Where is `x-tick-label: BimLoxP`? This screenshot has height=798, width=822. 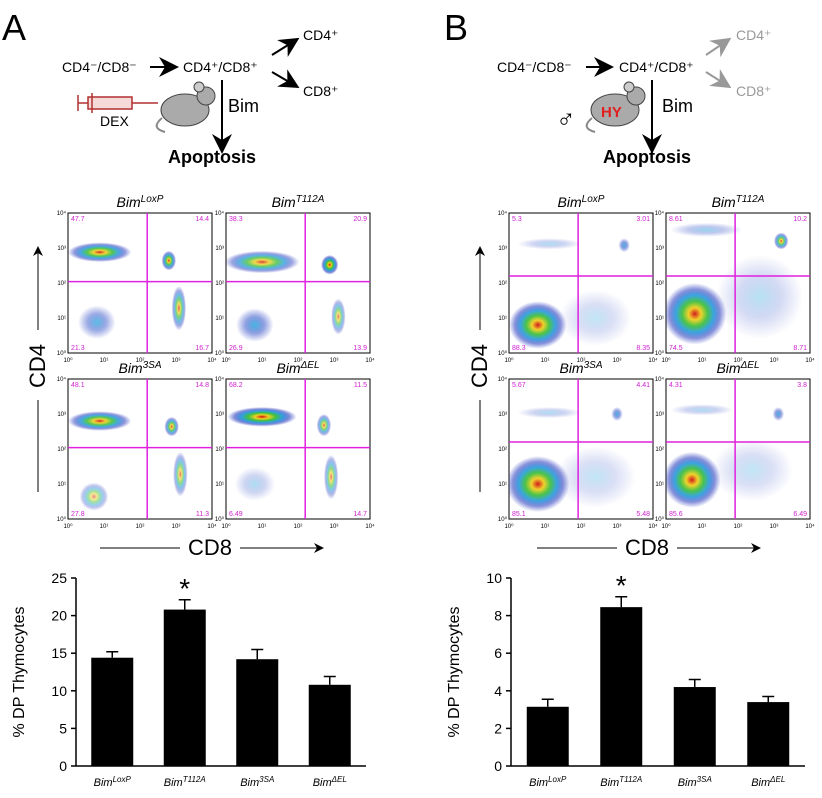
x-tick-label: BimLoxP is located at coordinates (113, 782).